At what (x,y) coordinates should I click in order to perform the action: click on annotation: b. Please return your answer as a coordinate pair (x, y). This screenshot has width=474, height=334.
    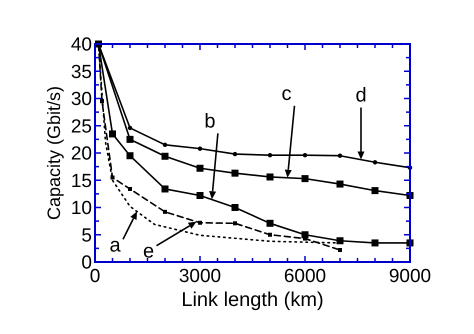
    Looking at the image, I should click on (210, 121).